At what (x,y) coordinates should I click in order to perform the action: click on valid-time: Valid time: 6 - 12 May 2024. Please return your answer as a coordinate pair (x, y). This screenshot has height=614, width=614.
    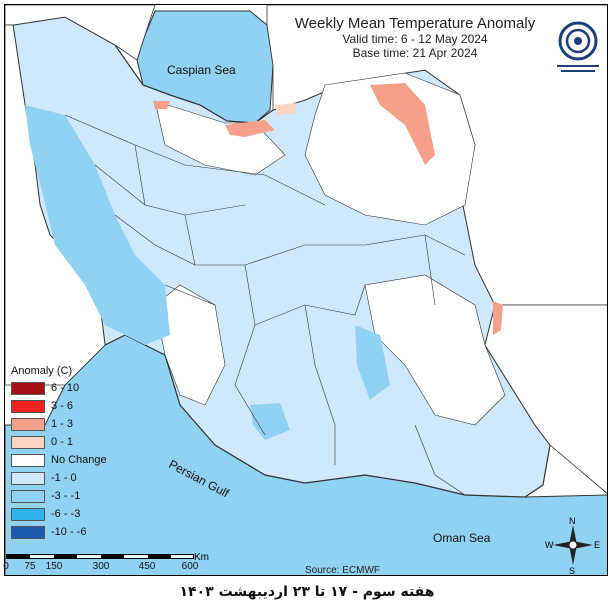
    Looking at the image, I should click on (415, 39).